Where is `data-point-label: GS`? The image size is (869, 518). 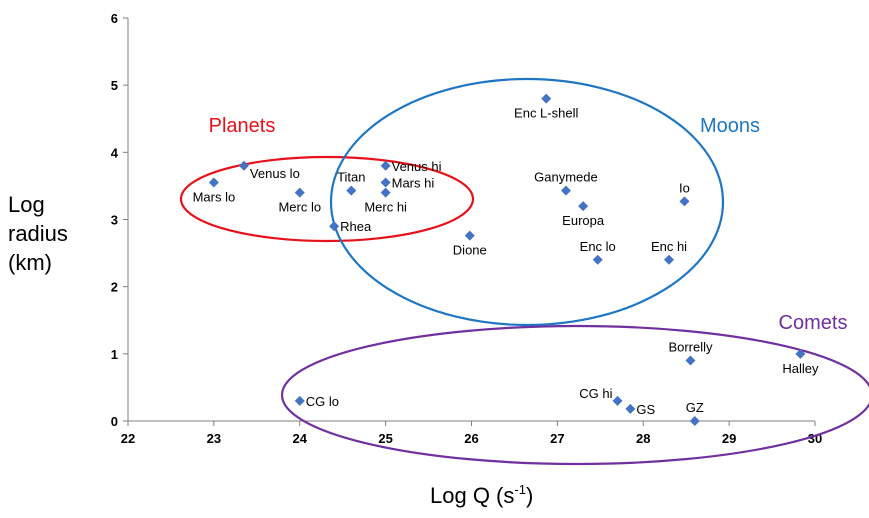
data-point-label: GS is located at coordinates (645, 409).